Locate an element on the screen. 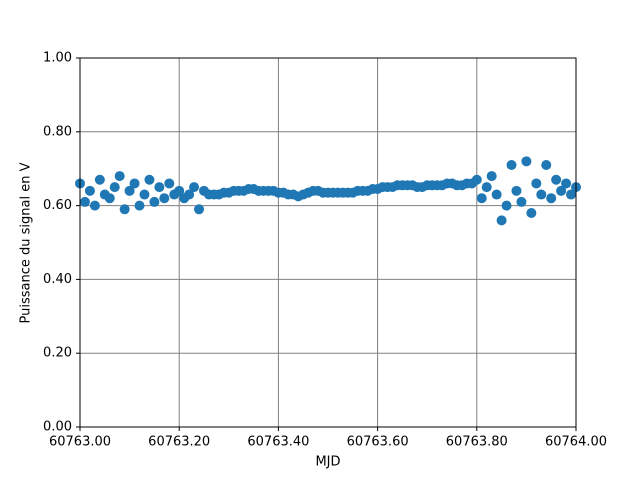  y-axis-label: Puissance du signal en V is located at coordinates (26, 242).